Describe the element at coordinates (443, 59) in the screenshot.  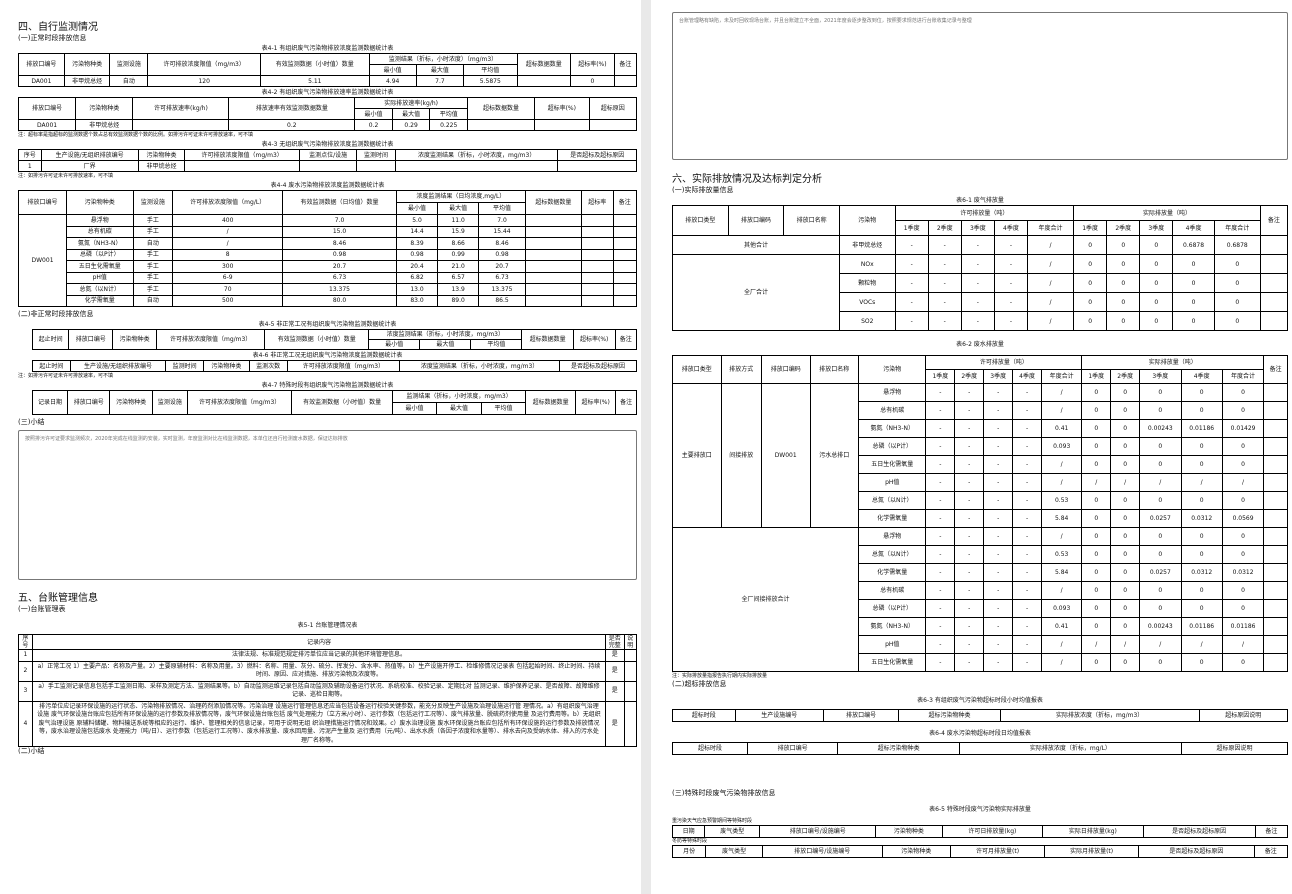
I see `table-header-cell: 监测结果（折标，小时浓度）（mg/m3）` at that location.